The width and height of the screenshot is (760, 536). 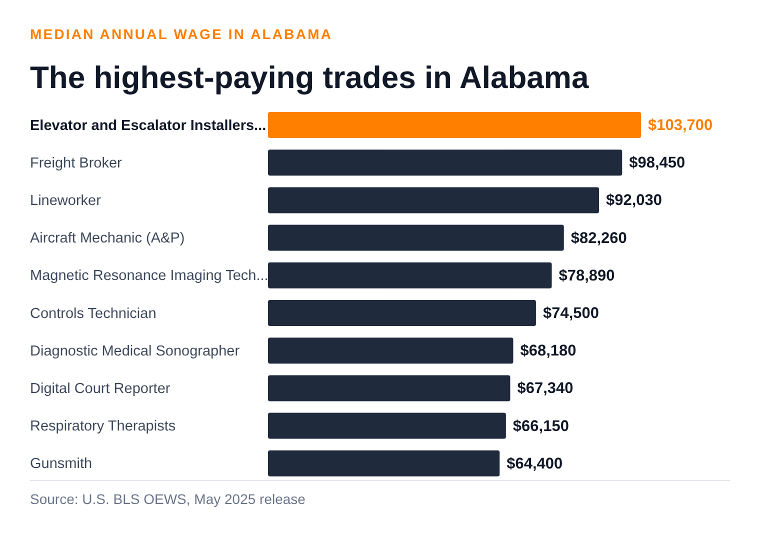 What do you see at coordinates (540, 426) in the screenshot?
I see `data-label: $66,150` at bounding box center [540, 426].